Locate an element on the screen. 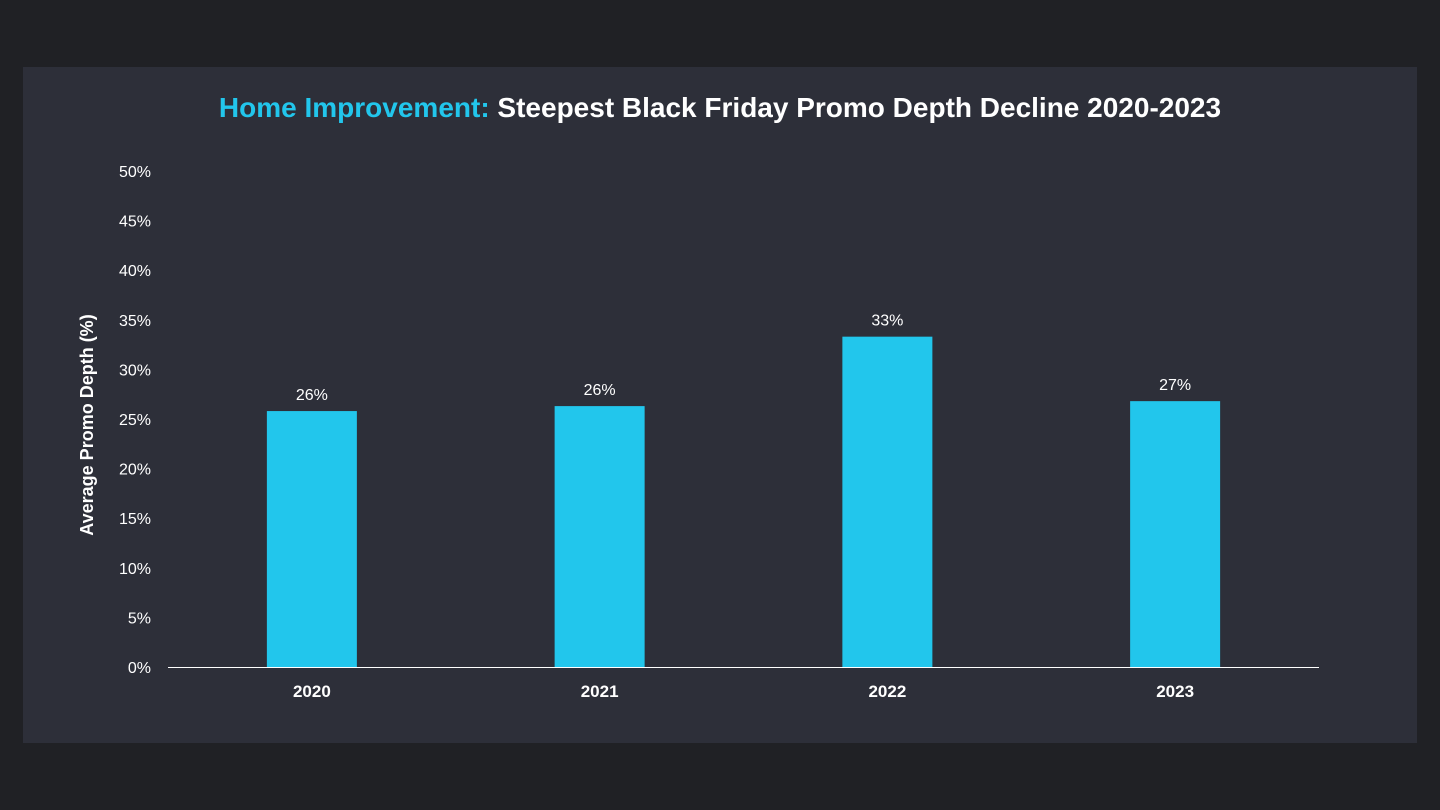  y-tick-label: 25% is located at coordinates (135, 420).